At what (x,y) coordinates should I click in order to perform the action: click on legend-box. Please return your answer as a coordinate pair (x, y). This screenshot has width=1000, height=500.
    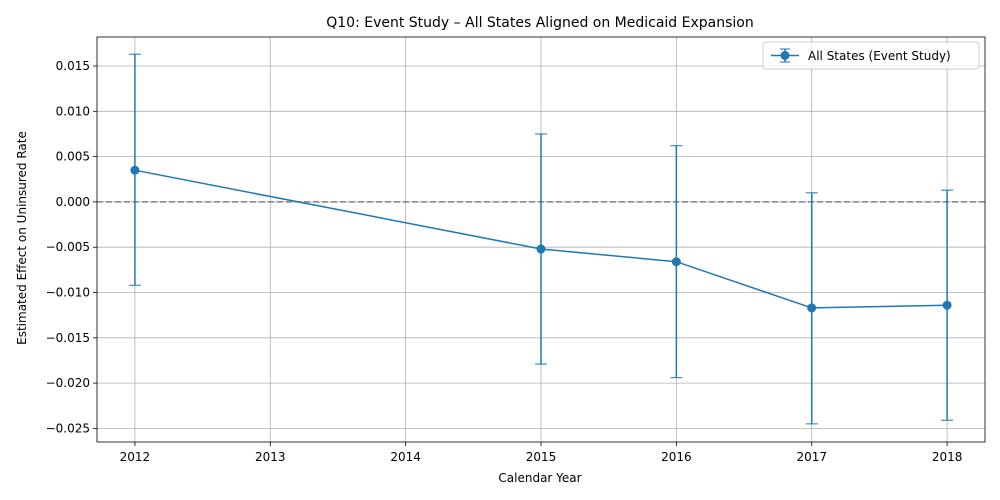
    Looking at the image, I should click on (871, 55).